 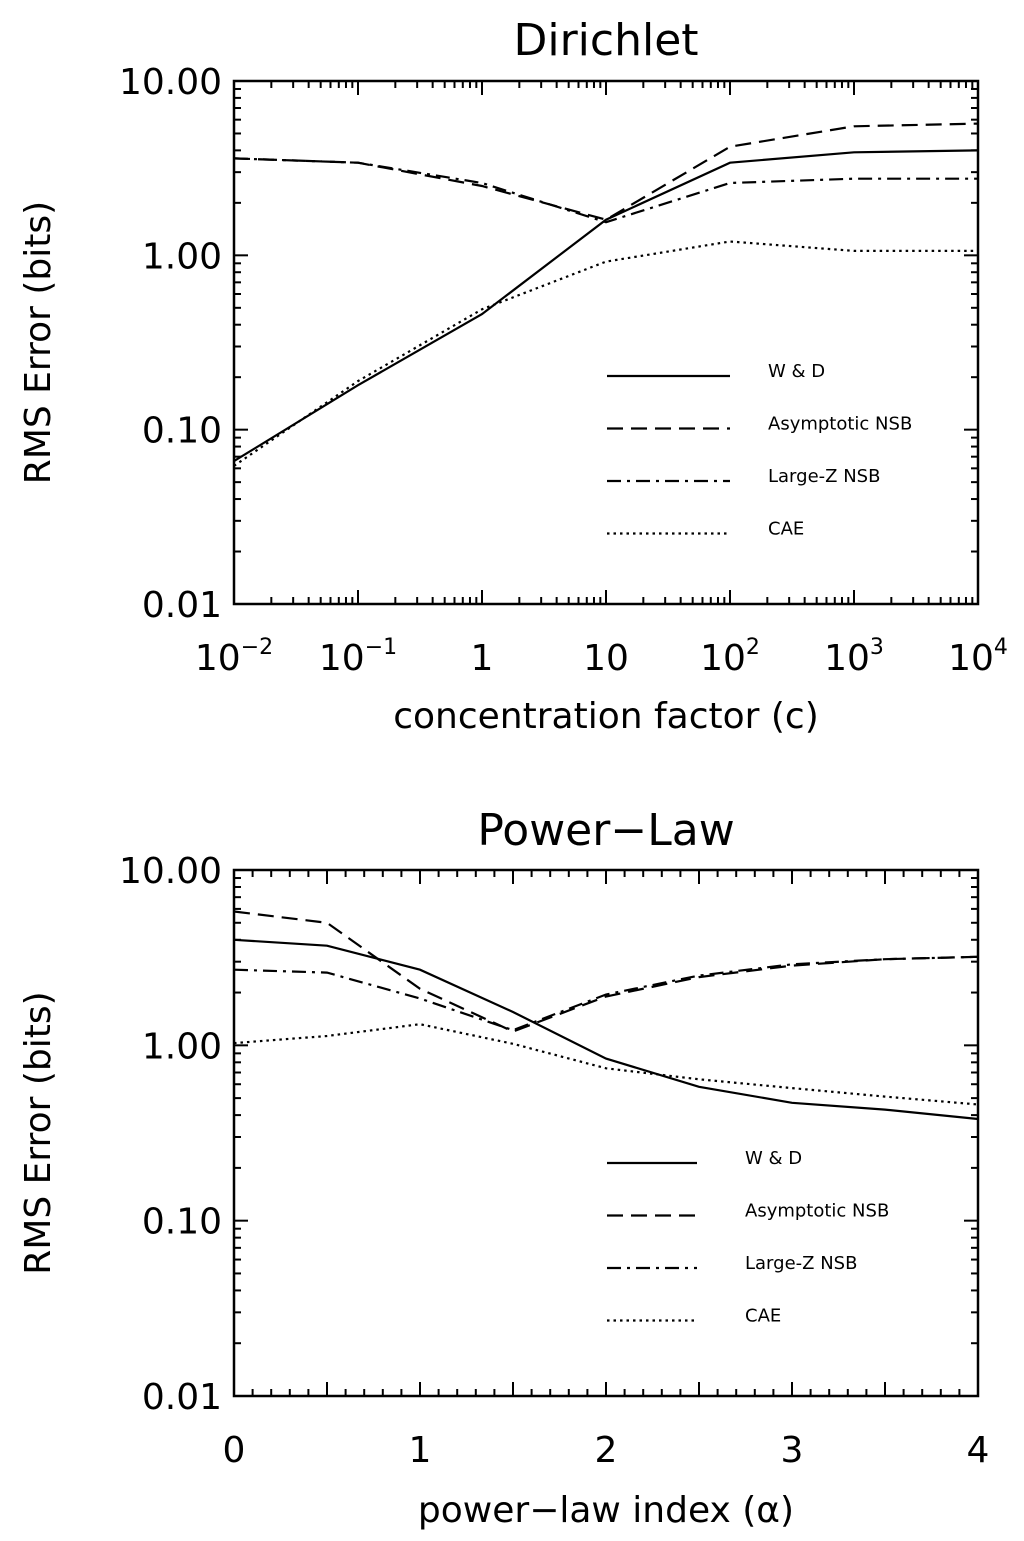 What do you see at coordinates (234, 657) in the screenshot?
I see `x-tick-label: 10⁻²` at bounding box center [234, 657].